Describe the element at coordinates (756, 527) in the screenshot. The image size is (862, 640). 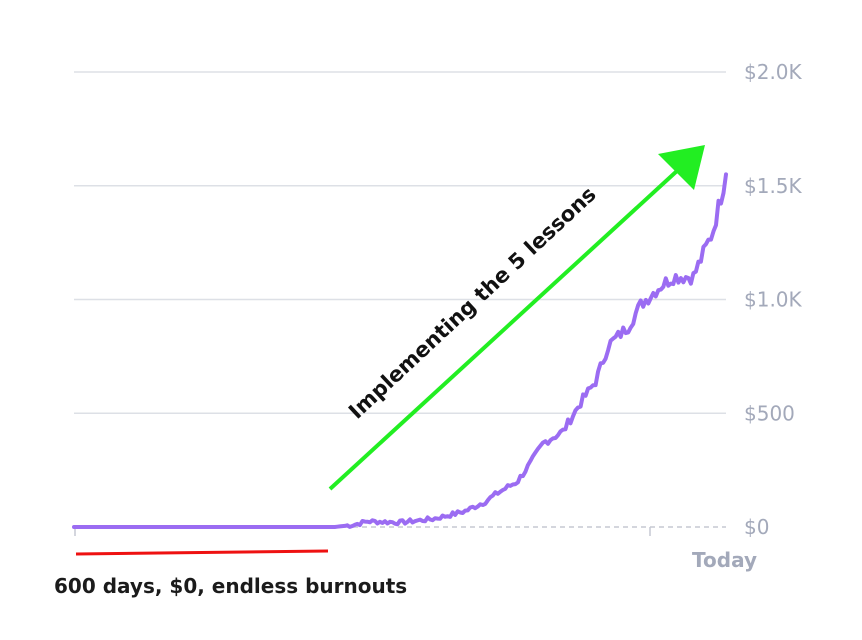
I see `y-tick-label: $0` at that location.